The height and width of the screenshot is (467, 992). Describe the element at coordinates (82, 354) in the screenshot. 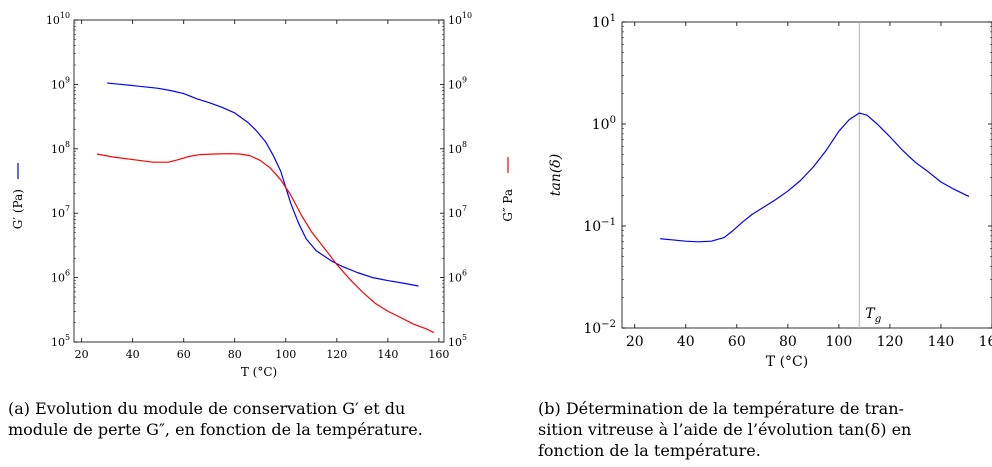

I see `chart-a-x-tick-label: 20` at that location.